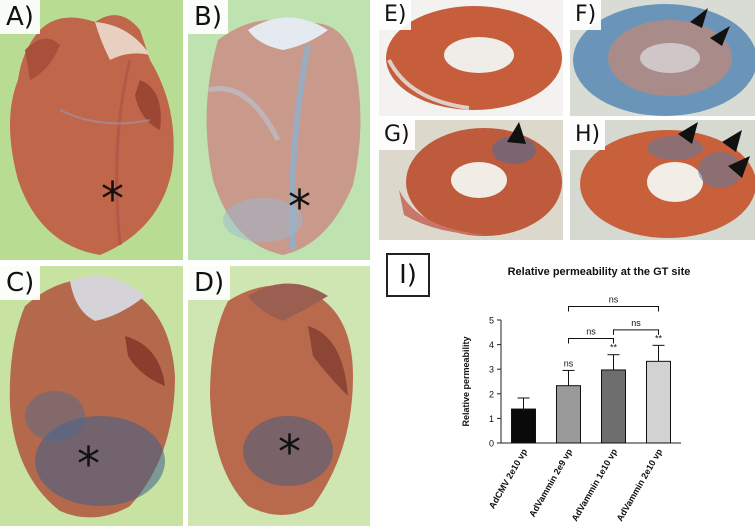 This screenshot has height=530, width=755. I want to click on panel-g: G), so click(471, 180).